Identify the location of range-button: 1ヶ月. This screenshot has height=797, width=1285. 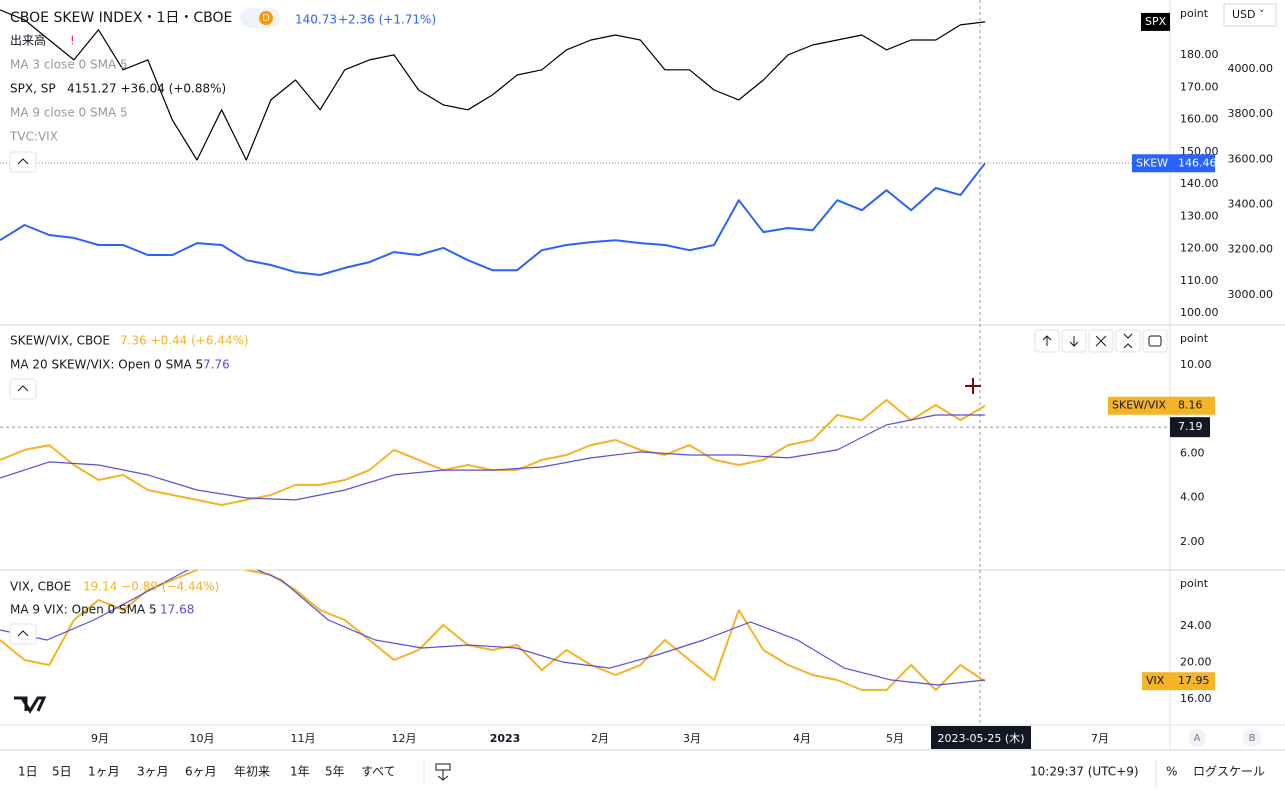
(104, 772).